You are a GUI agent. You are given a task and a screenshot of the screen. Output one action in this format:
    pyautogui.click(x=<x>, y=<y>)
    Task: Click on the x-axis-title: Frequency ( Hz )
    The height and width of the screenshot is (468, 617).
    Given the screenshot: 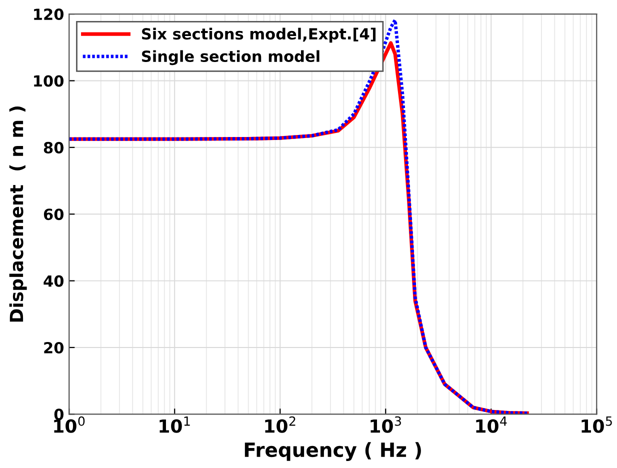 What is the action you would take?
    pyautogui.click(x=332, y=452)
    